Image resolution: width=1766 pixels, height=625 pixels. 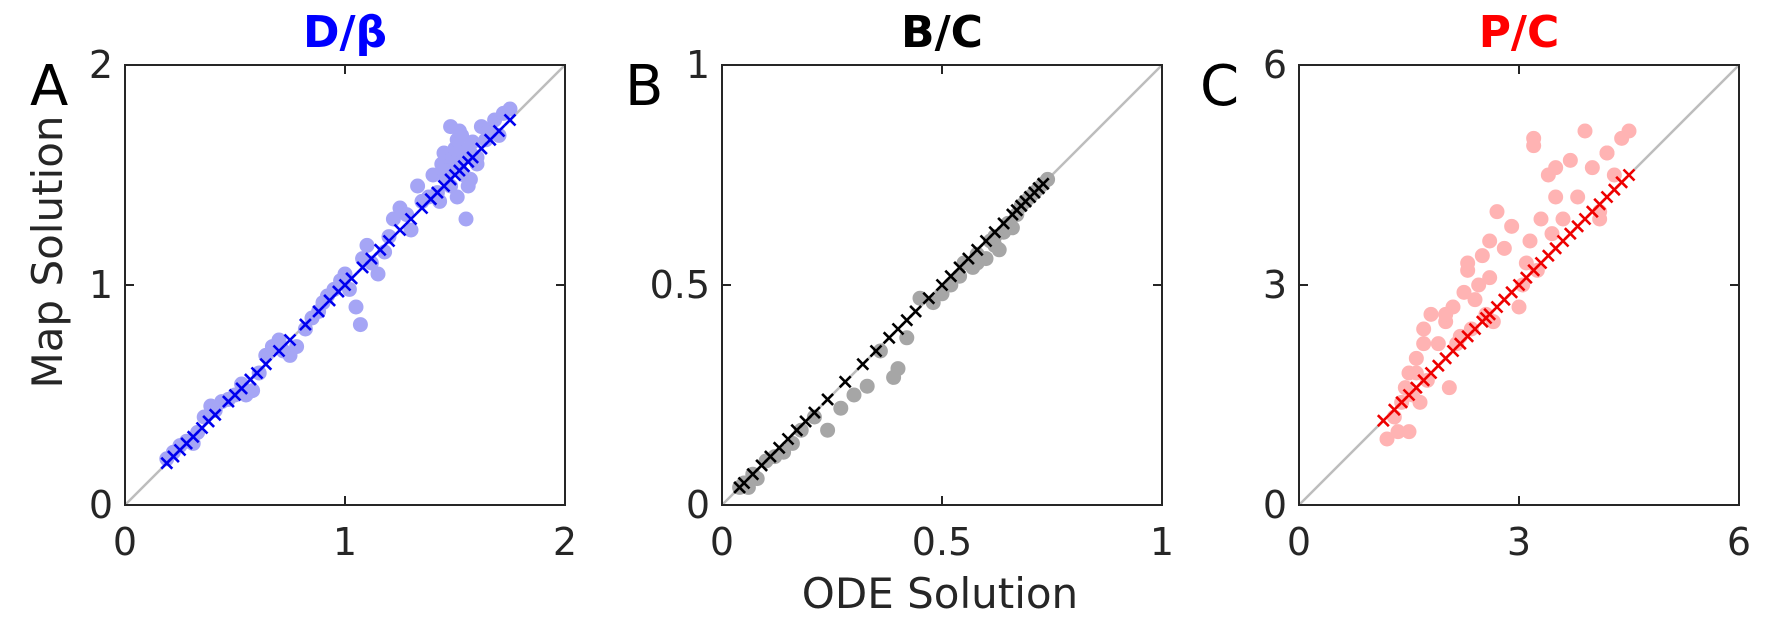 What do you see at coordinates (942, 542) in the screenshot?
I see `panel-b-xtick-label: 0.5` at bounding box center [942, 542].